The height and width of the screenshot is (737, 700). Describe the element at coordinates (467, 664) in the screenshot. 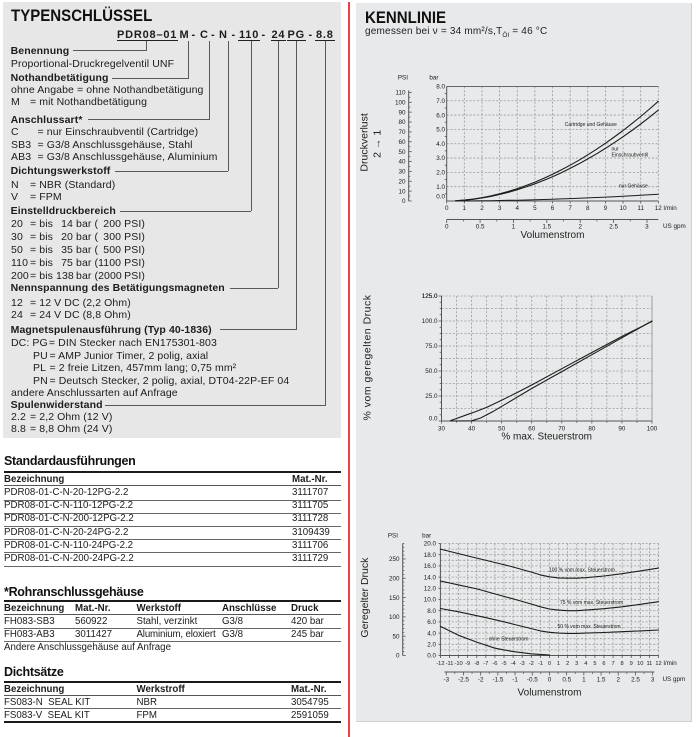

I see `svg-text: -9` at that location.